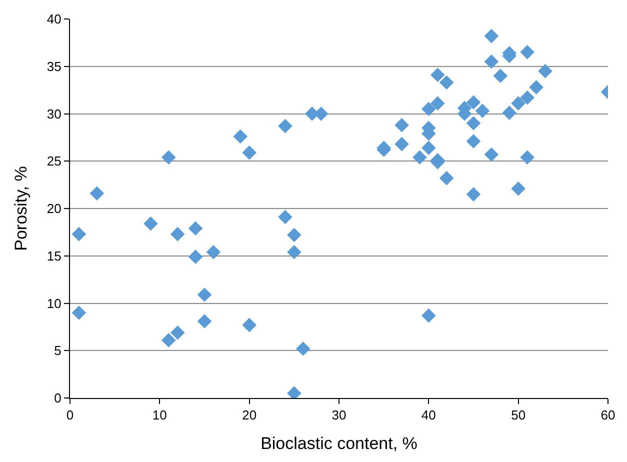  I want to click on y-tick-label: 10, so click(54, 303).